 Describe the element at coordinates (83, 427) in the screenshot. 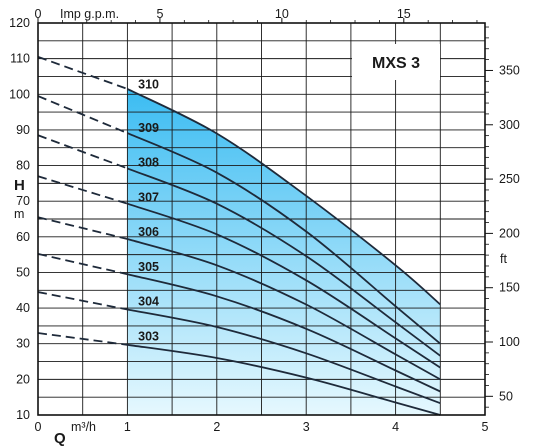

I see `bottom-axis-unit: m³/h` at that location.